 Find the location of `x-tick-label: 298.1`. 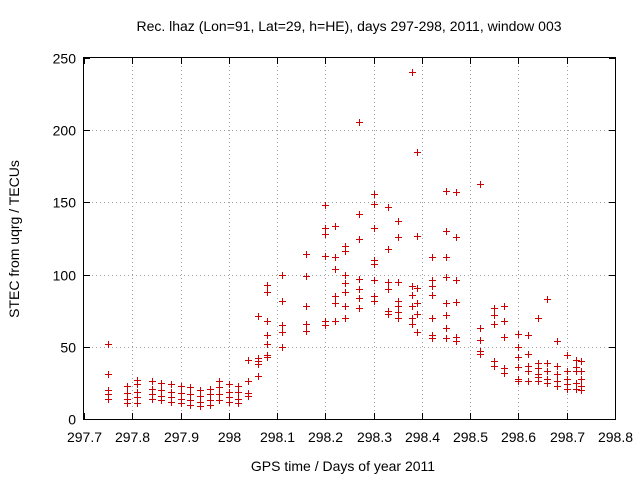

x-tick-label: 298.1 is located at coordinates (277, 437).